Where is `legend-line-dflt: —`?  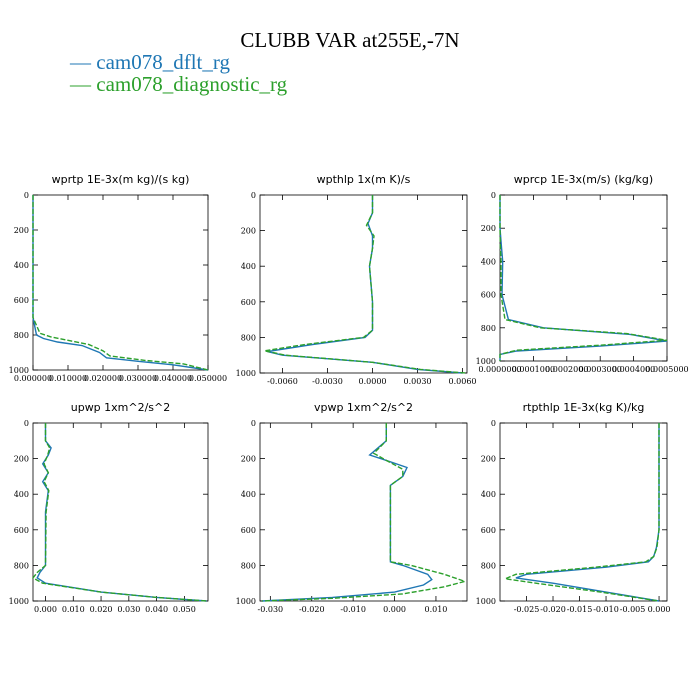
legend-line-dflt: — is located at coordinates (83, 62).